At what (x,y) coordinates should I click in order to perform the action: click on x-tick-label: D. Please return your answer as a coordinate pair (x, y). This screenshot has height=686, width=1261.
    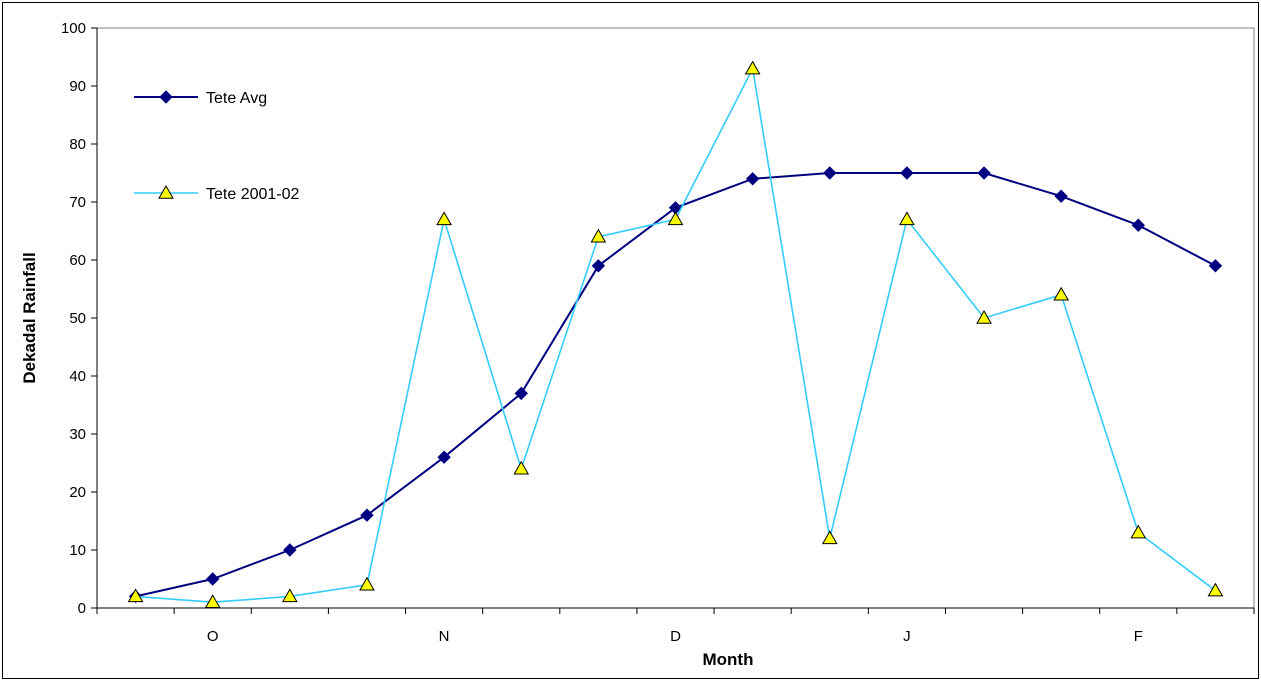
    Looking at the image, I should click on (675, 636).